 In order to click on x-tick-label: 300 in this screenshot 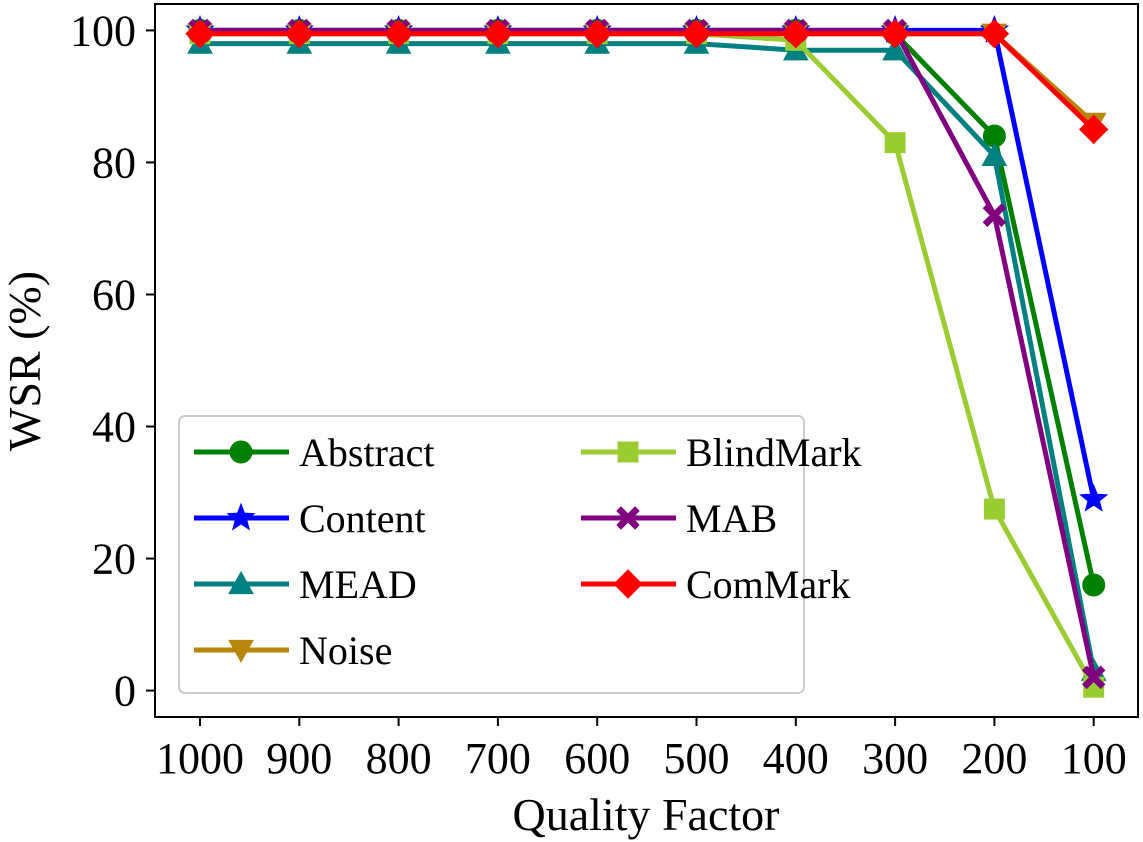, I will do `click(895, 758)`.